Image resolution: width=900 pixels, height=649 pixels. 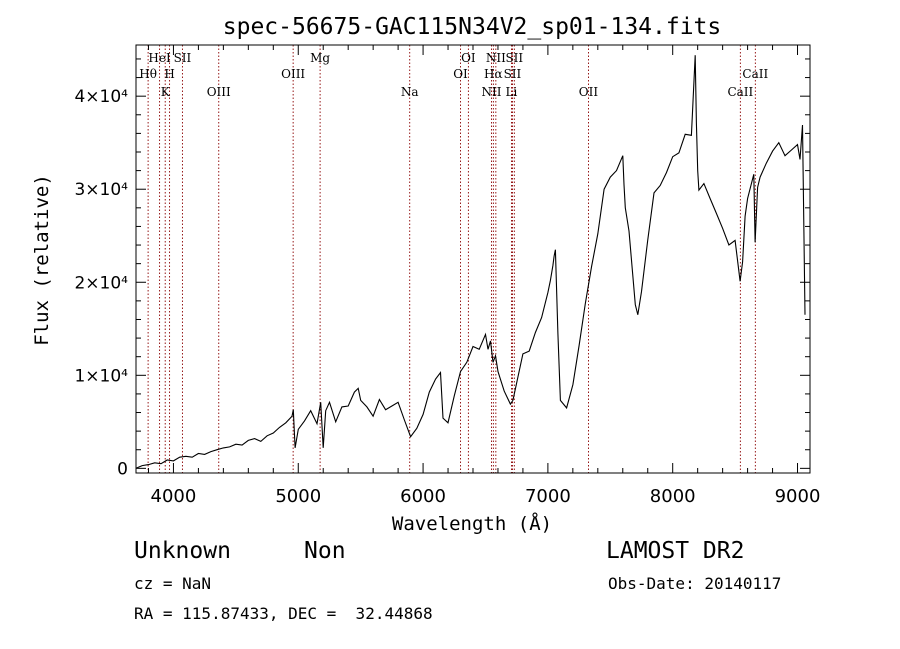 What do you see at coordinates (148, 74) in the screenshot?
I see `emission-line-label: Hθ` at bounding box center [148, 74].